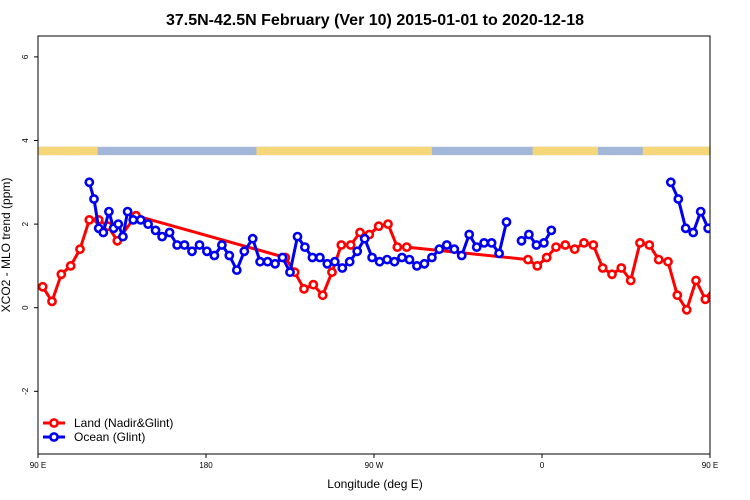 This screenshot has height=500, width=750. What do you see at coordinates (25, 140) in the screenshot?
I see `y-tick-label-3: 4` at bounding box center [25, 140].